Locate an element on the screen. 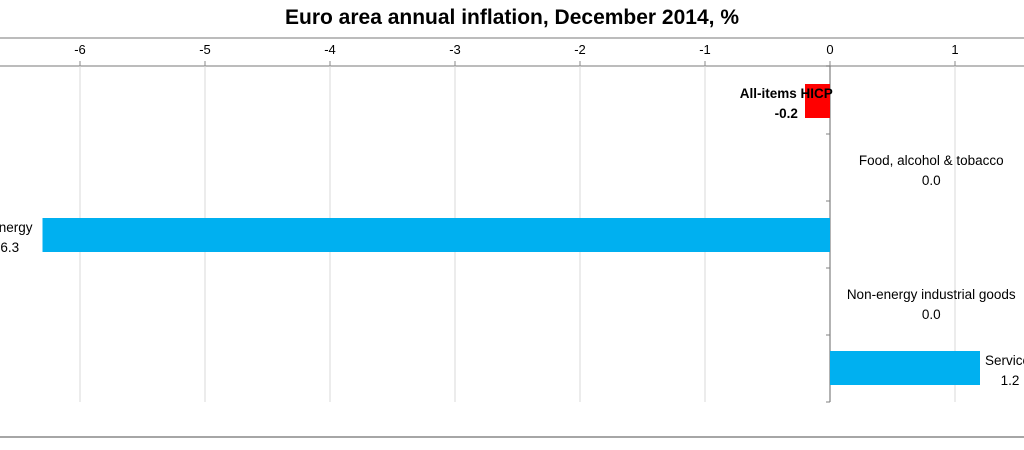 The image size is (1024, 450). bar-category-label: Non-energy industrial goods is located at coordinates (931, 294).